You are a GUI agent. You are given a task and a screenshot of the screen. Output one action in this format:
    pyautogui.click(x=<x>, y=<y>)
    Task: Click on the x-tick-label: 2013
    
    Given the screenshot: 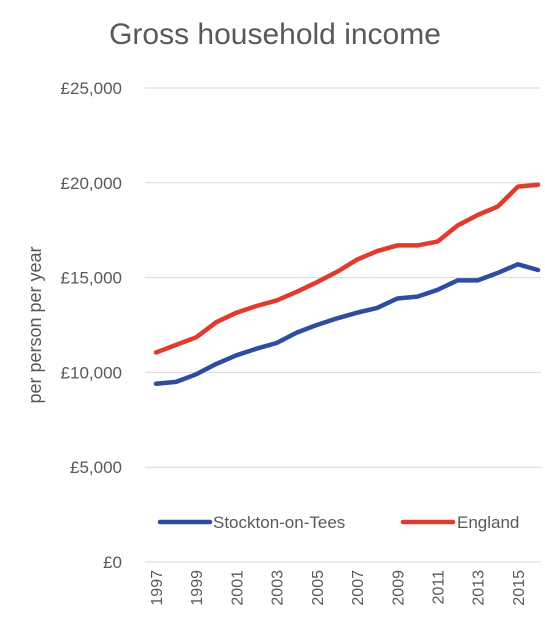 What is the action you would take?
    pyautogui.click(x=479, y=588)
    